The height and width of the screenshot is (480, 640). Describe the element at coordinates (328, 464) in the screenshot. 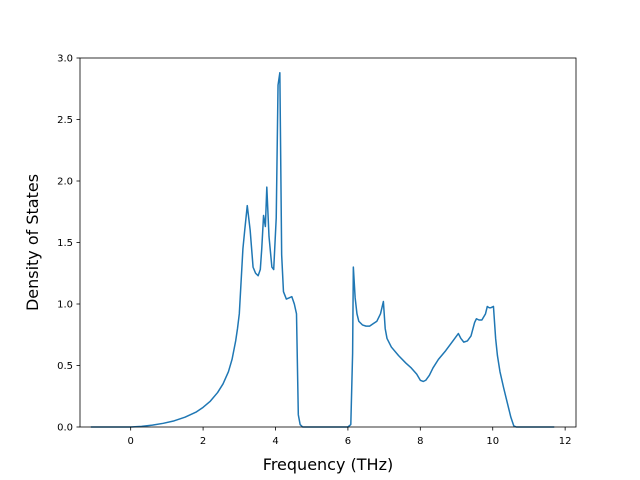

I see `x-axis-label: Frequency (THz)` at that location.